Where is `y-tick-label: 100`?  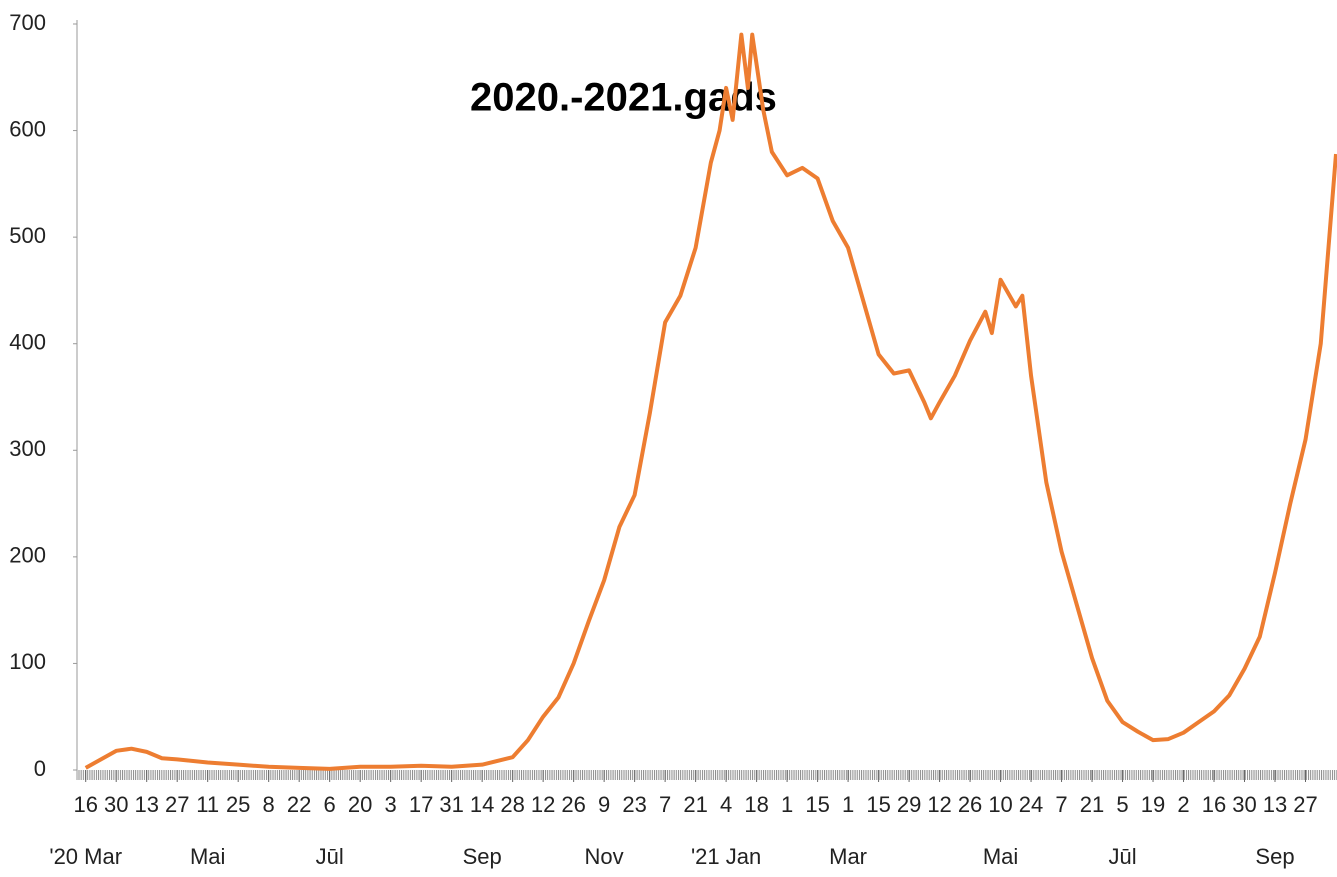 y-tick-label: 100 is located at coordinates (27, 661).